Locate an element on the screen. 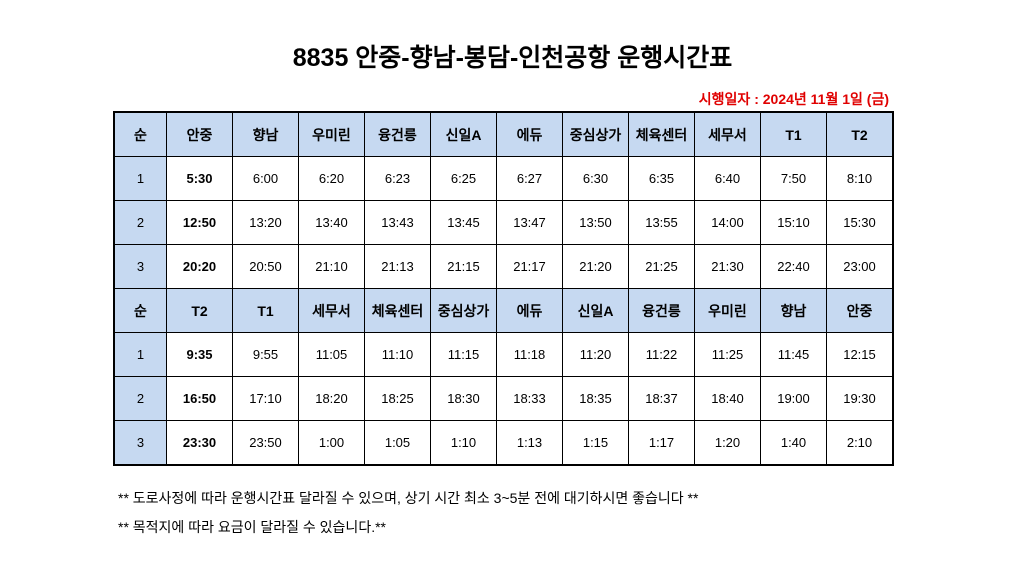  time-cell: 6:40 is located at coordinates (727, 178).